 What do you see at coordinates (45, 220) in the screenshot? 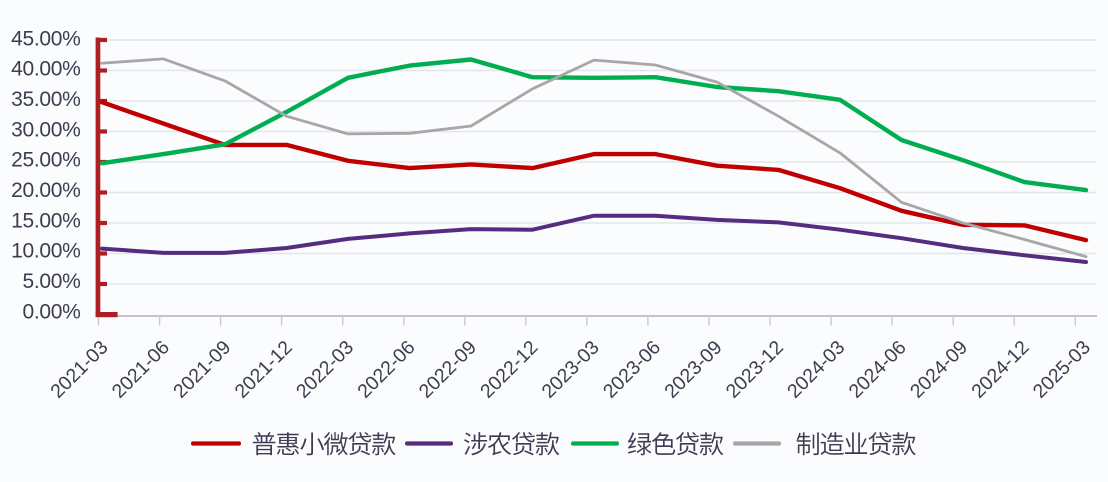
I see `svg-text: 15.00%` at bounding box center [45, 220].